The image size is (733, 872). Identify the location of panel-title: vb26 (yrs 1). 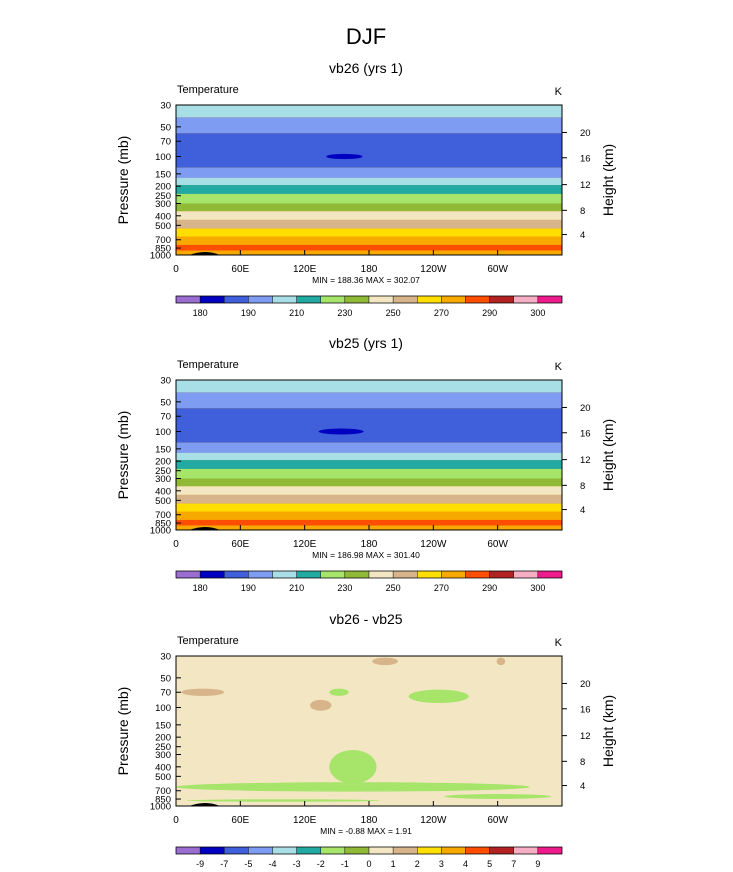
(366, 68).